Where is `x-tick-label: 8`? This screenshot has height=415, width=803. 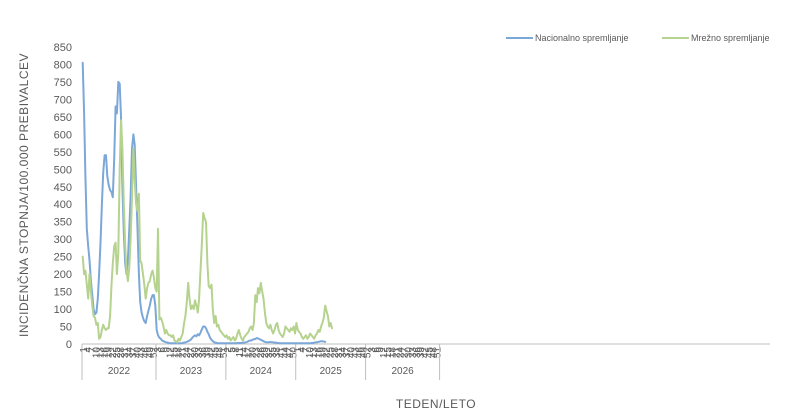 x-tick-label: 8 is located at coordinates (236, 350).